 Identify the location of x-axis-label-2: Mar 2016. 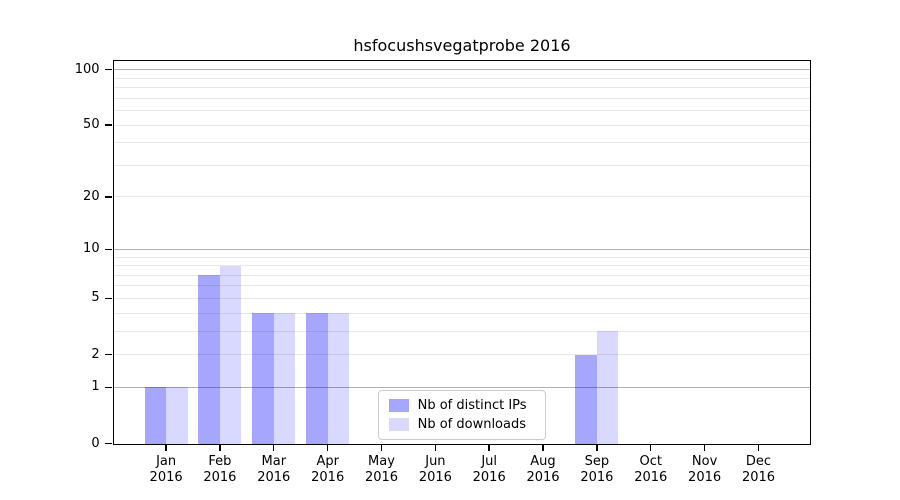
(274, 470).